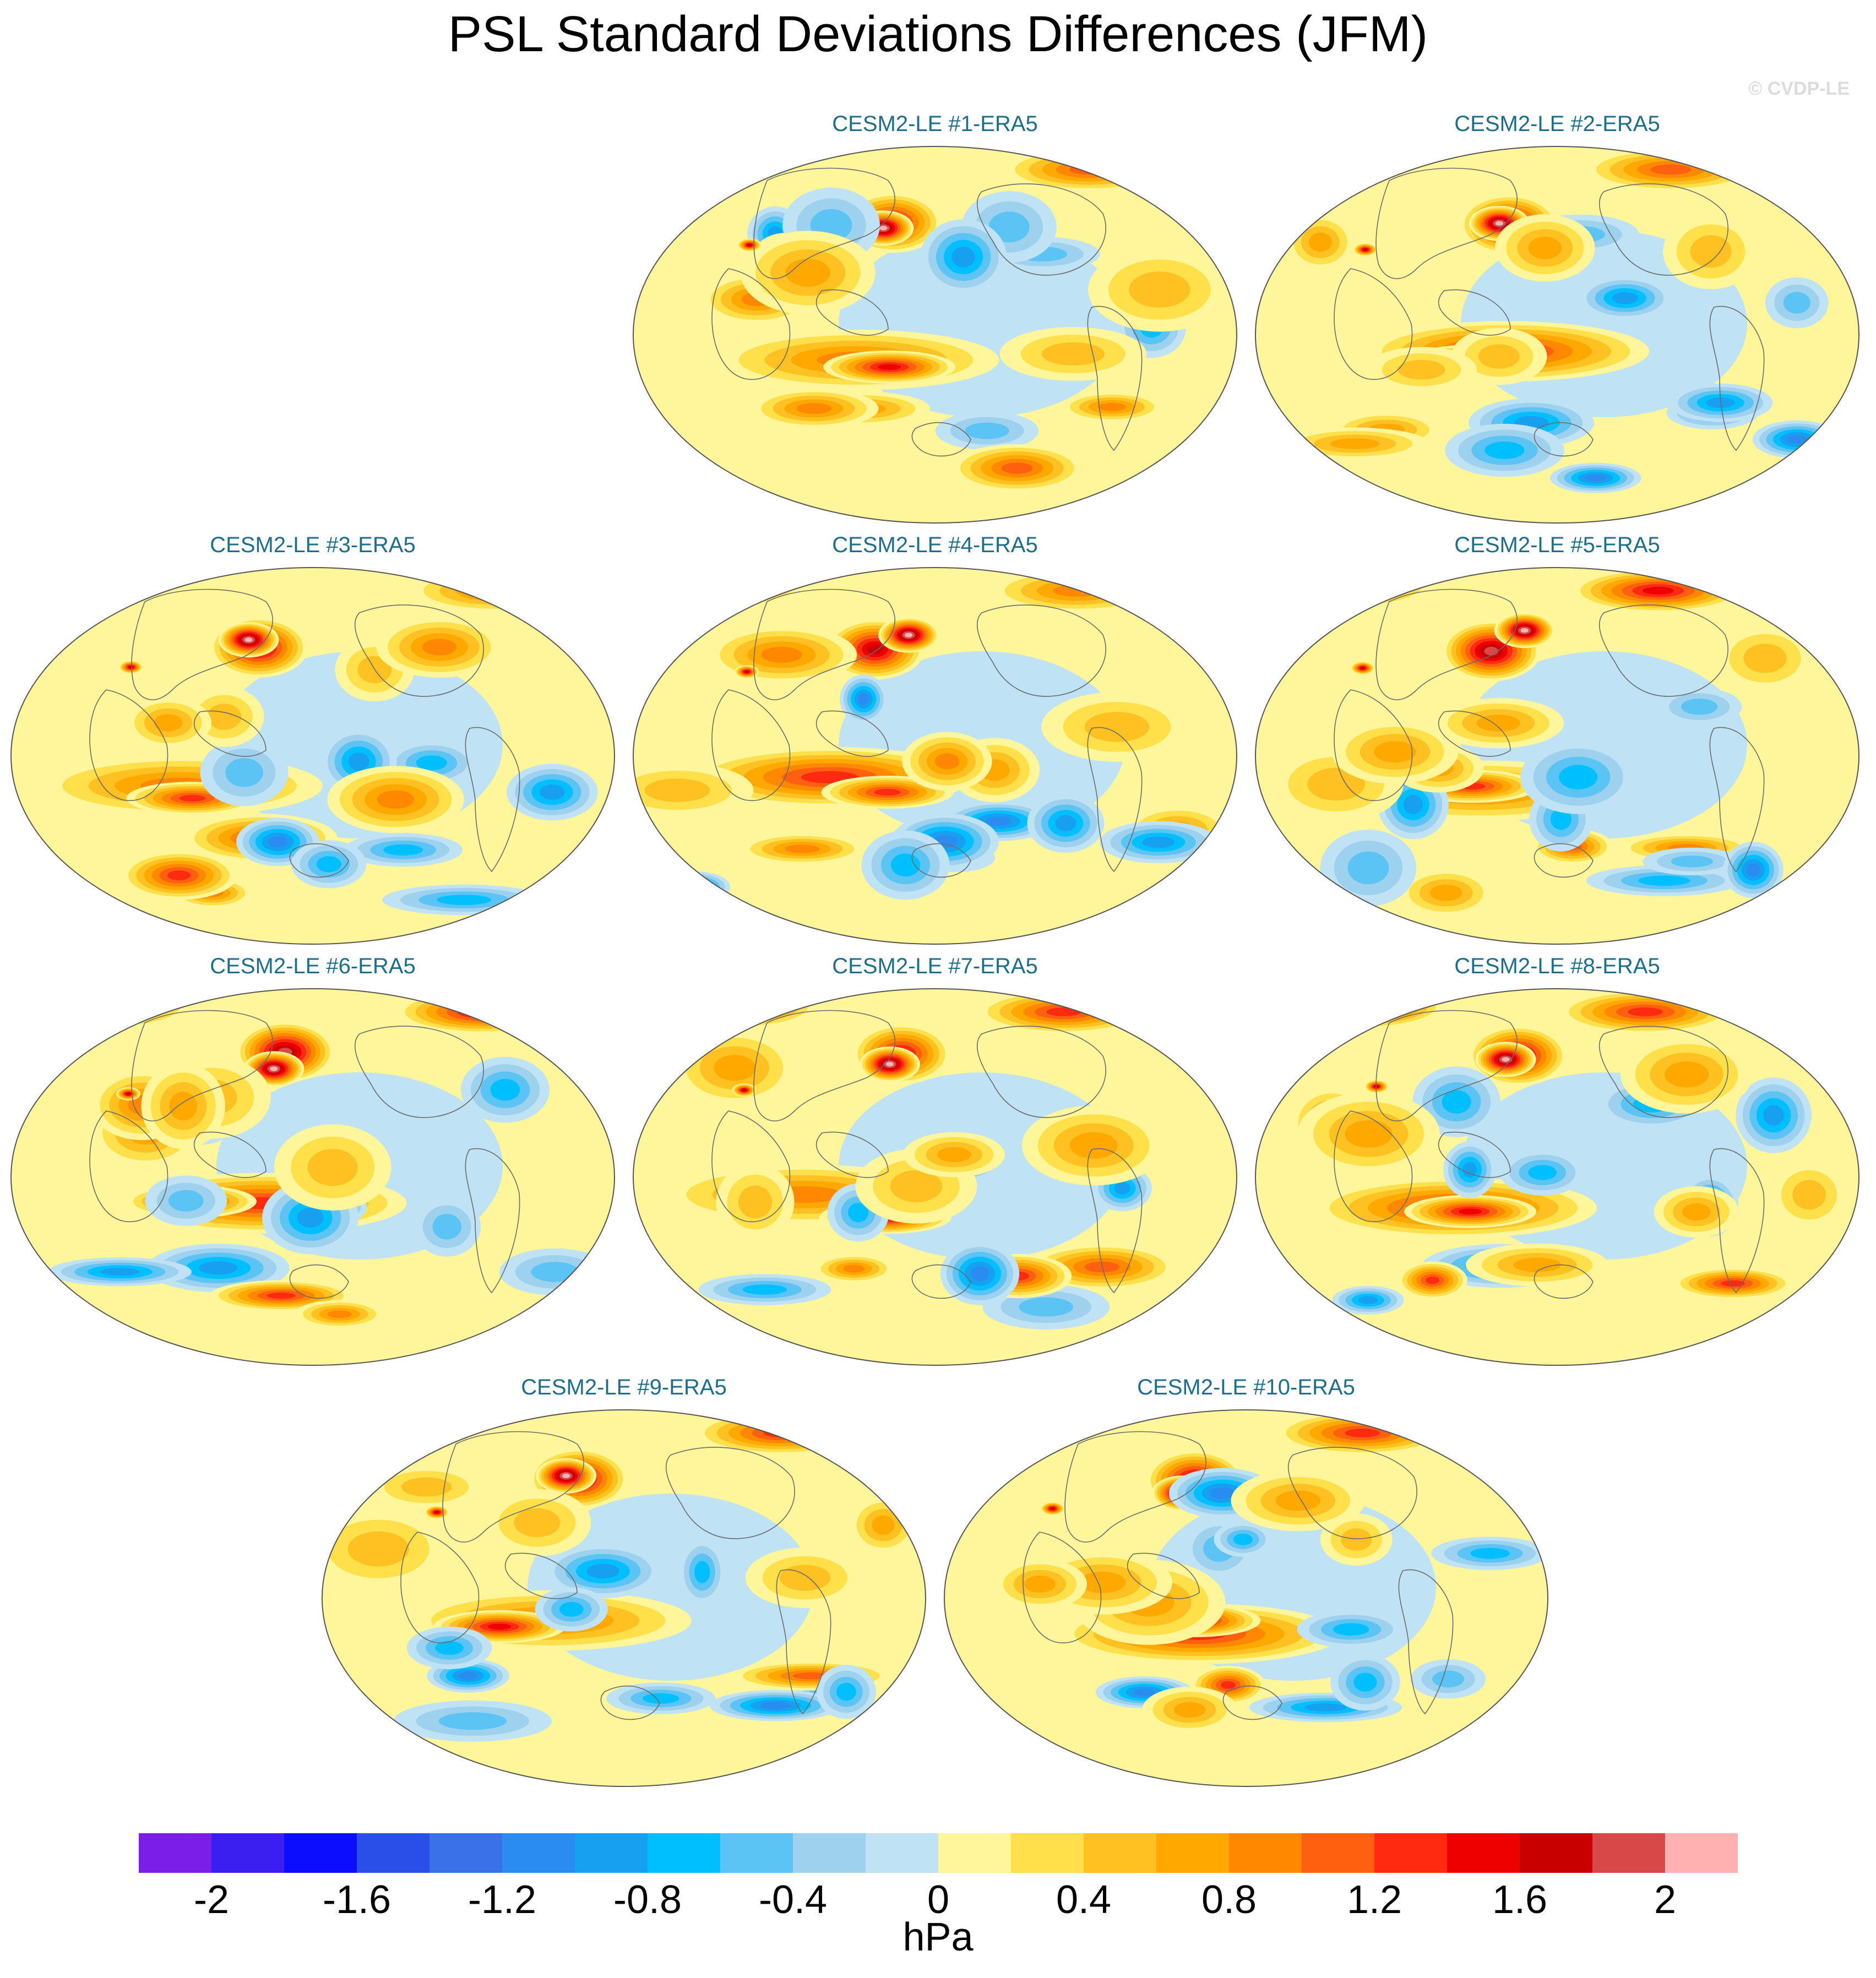  I want to click on map-panel-6: CESM2-LE #6-ERA5, so click(312, 1164).